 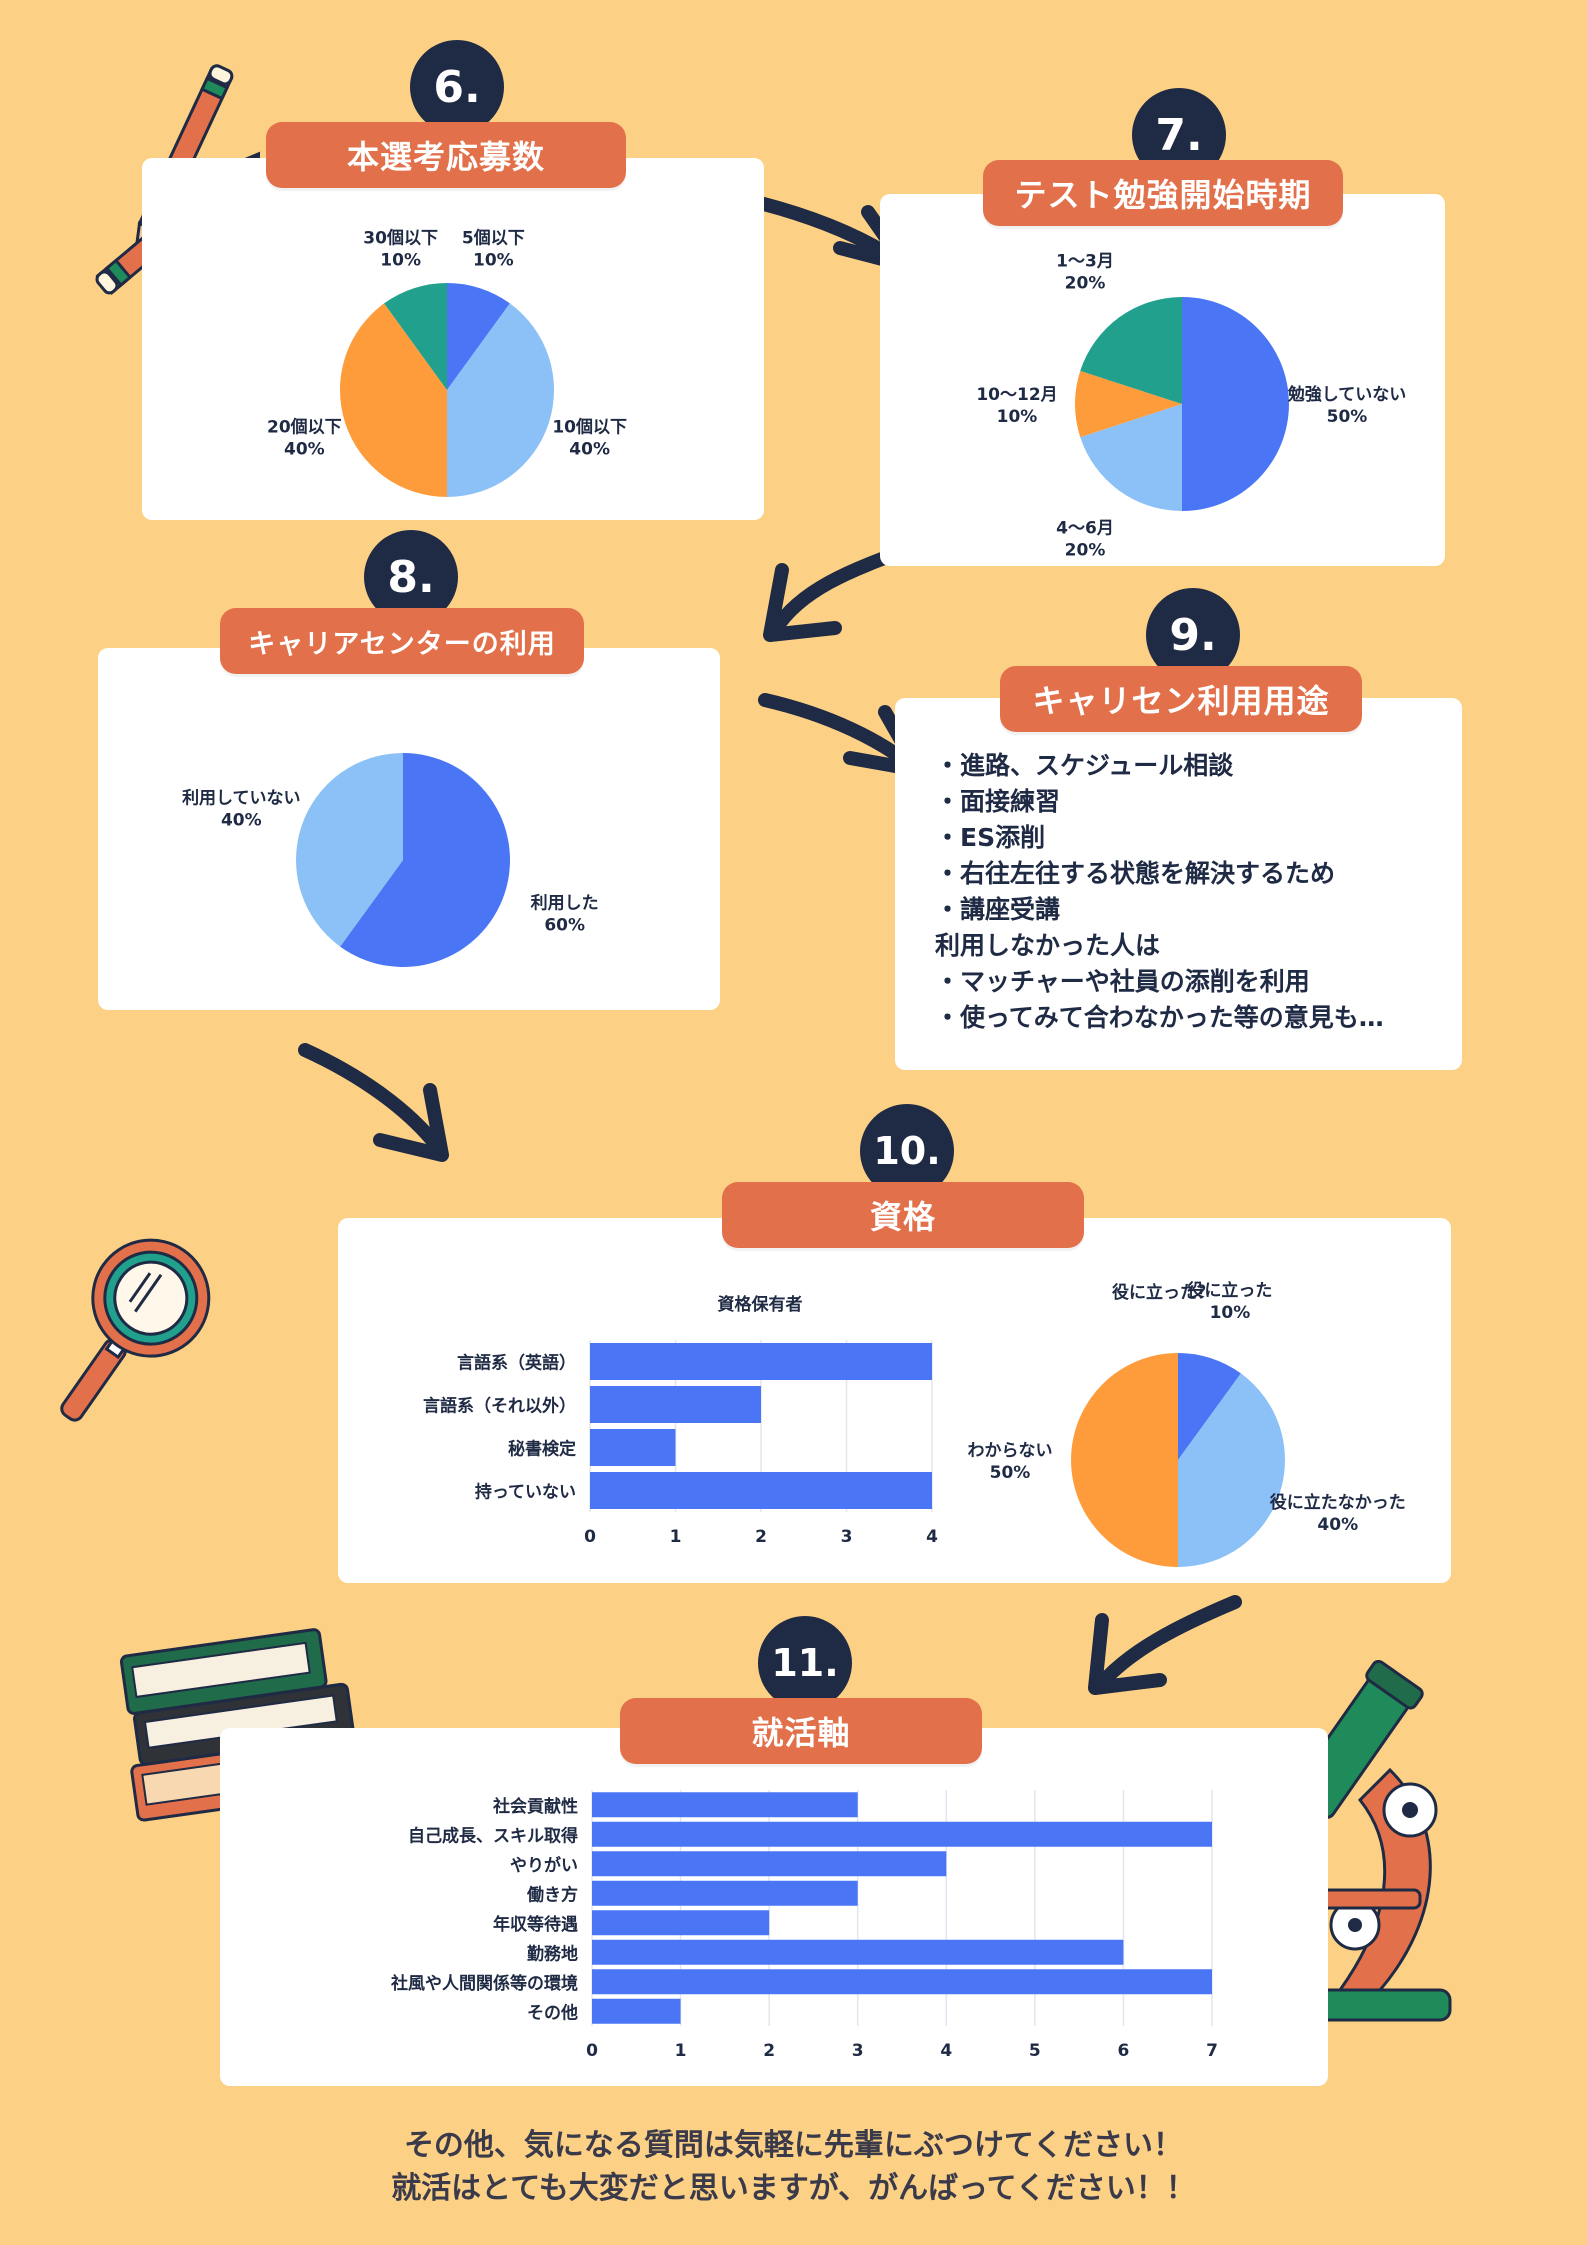 I want to click on slice-label: 利用していない, so click(x=241, y=797).